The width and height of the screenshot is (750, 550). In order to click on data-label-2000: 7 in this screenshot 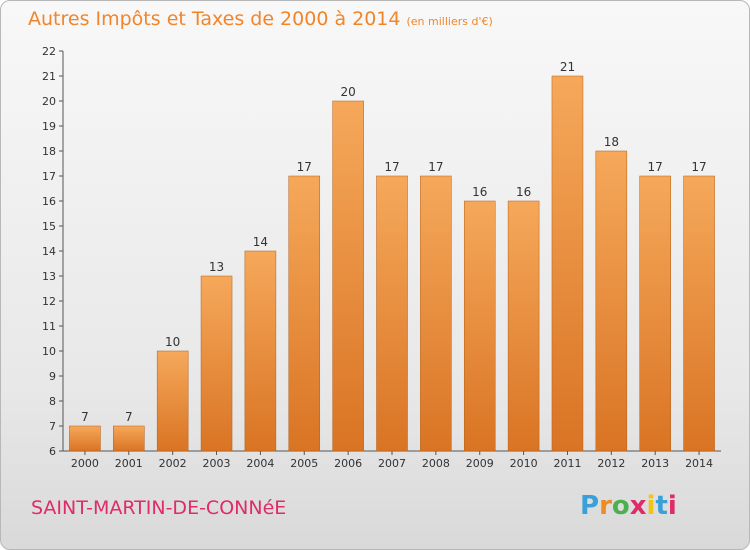, I will do `click(85, 417)`.